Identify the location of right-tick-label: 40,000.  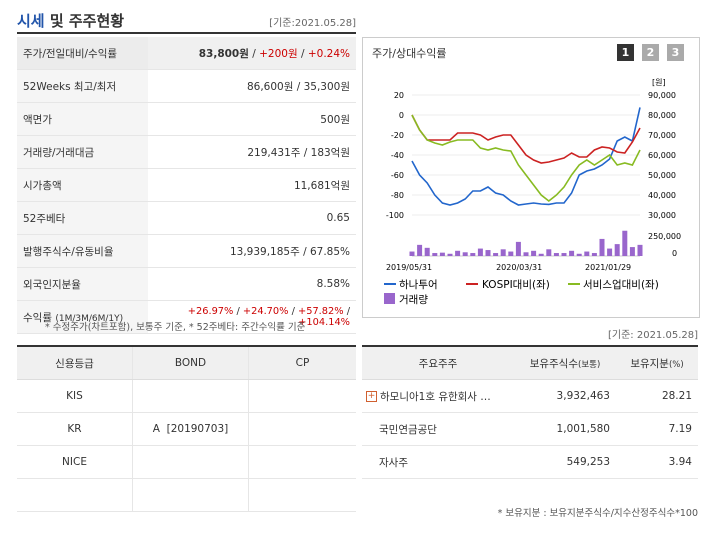
(662, 195).